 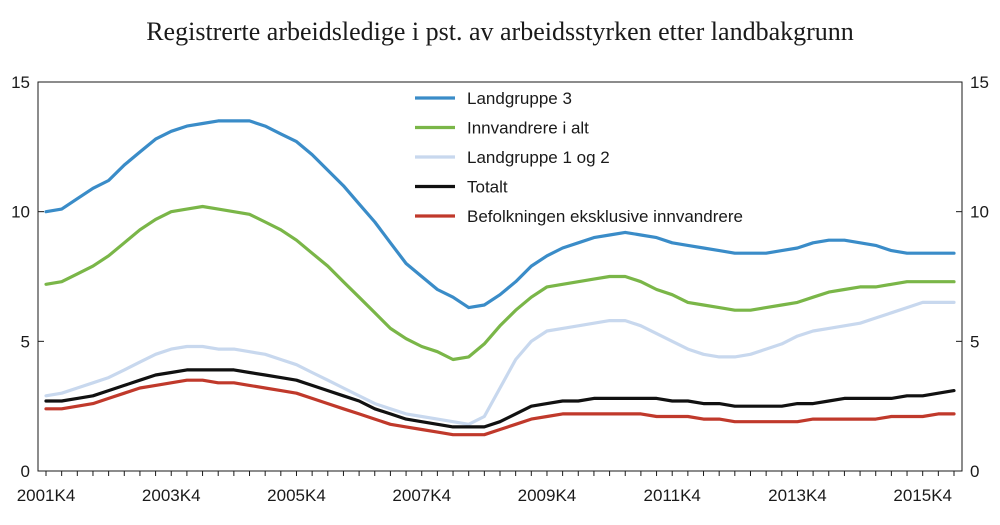 I want to click on x-tick-label: 2007K4, so click(x=421, y=495).